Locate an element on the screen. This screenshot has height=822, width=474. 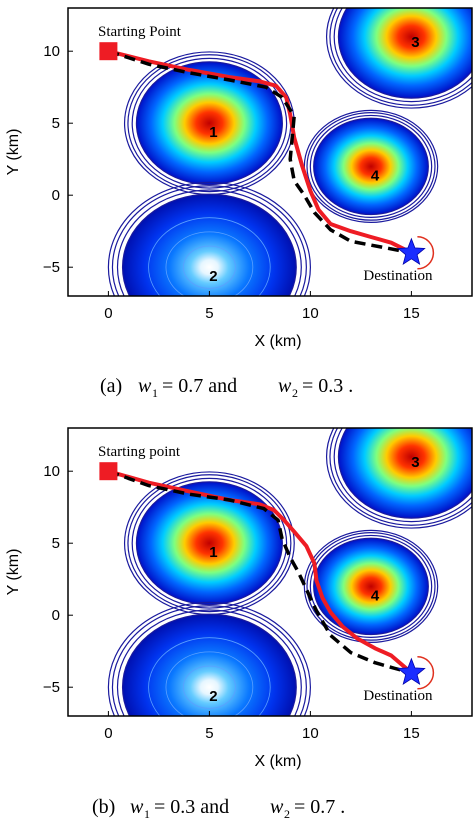
start-label: Starting Point is located at coordinates (140, 32).